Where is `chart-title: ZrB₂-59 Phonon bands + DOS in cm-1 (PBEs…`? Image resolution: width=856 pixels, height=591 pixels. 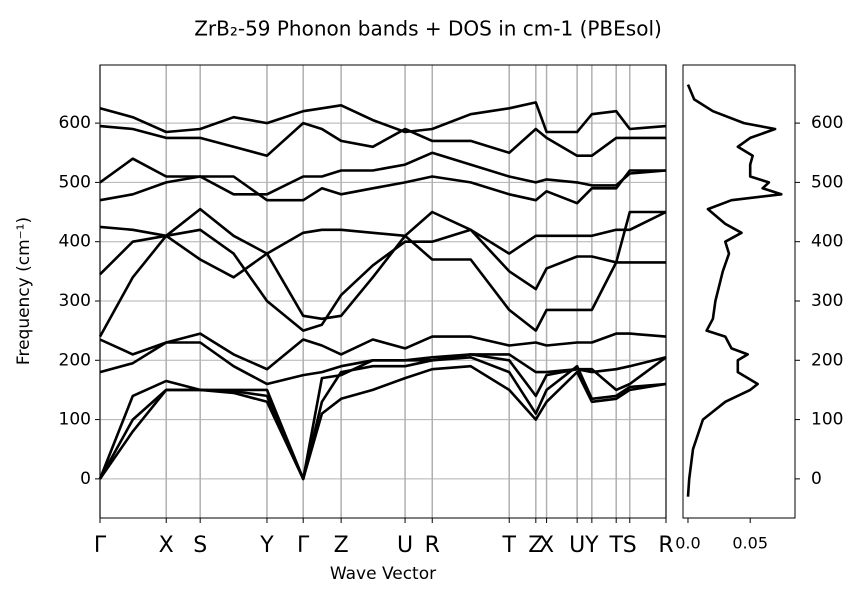 chart-title: ZrB₂-59 Phonon bands + DOS in cm-1 (PBEs… is located at coordinates (428, 29).